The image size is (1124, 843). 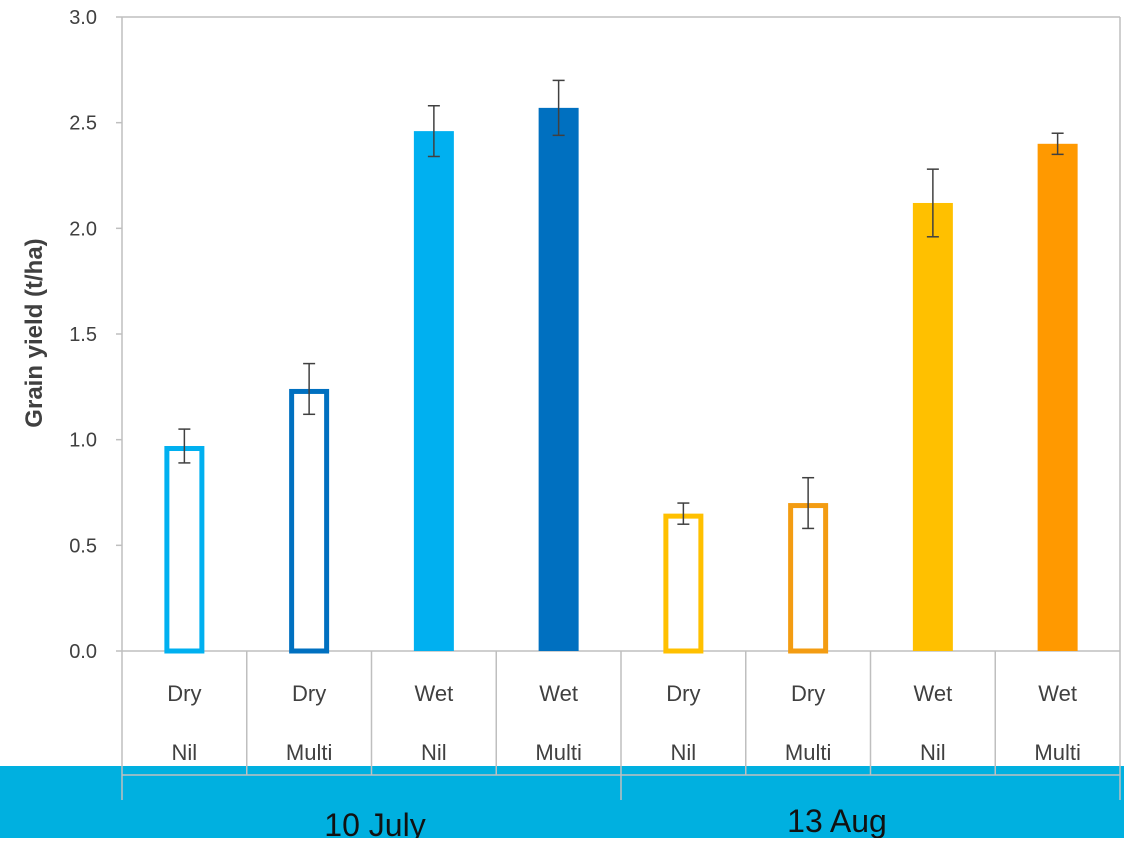 I want to click on y-tick-label: 1.5, so click(x=83, y=335).